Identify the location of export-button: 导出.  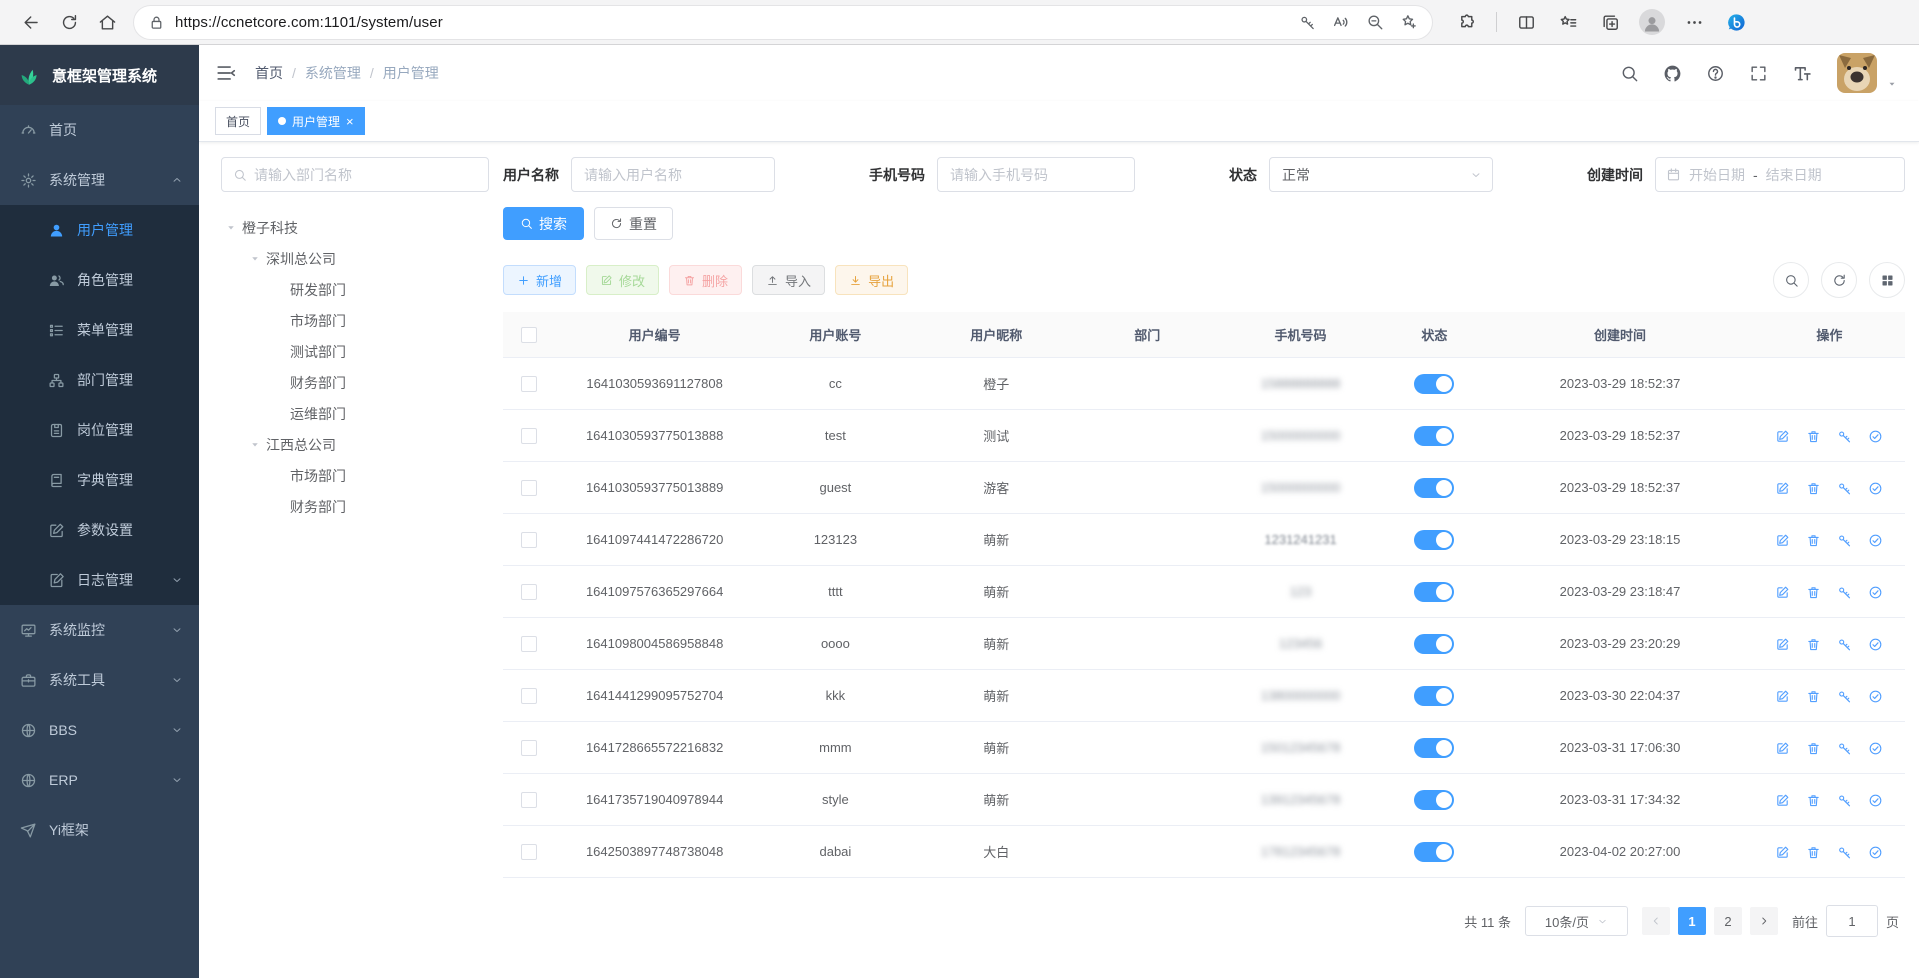
(872, 280).